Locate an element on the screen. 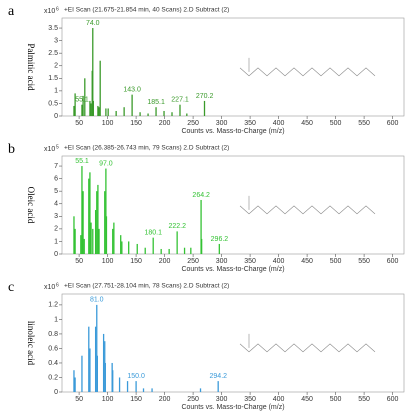 The width and height of the screenshot is (417, 414). y-exponent: 5 is located at coordinates (57, 147).